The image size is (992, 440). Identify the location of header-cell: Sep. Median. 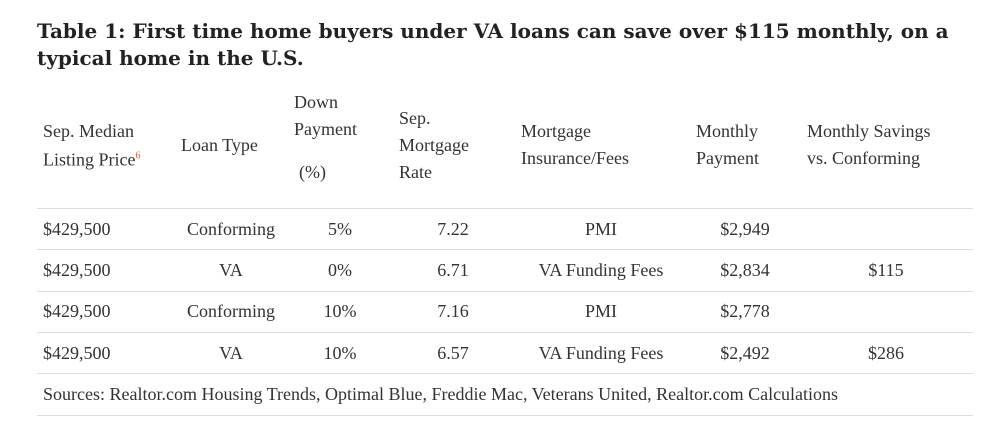
(88, 131).